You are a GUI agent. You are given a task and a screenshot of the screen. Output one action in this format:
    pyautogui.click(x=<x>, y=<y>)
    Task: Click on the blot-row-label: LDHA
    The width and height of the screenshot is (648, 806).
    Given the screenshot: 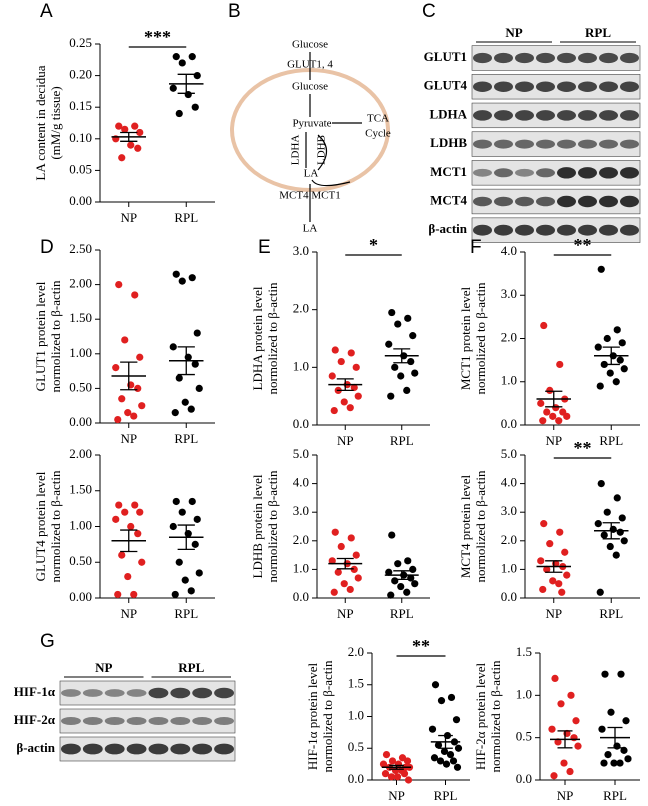 What is the action you would take?
    pyautogui.click(x=448, y=113)
    